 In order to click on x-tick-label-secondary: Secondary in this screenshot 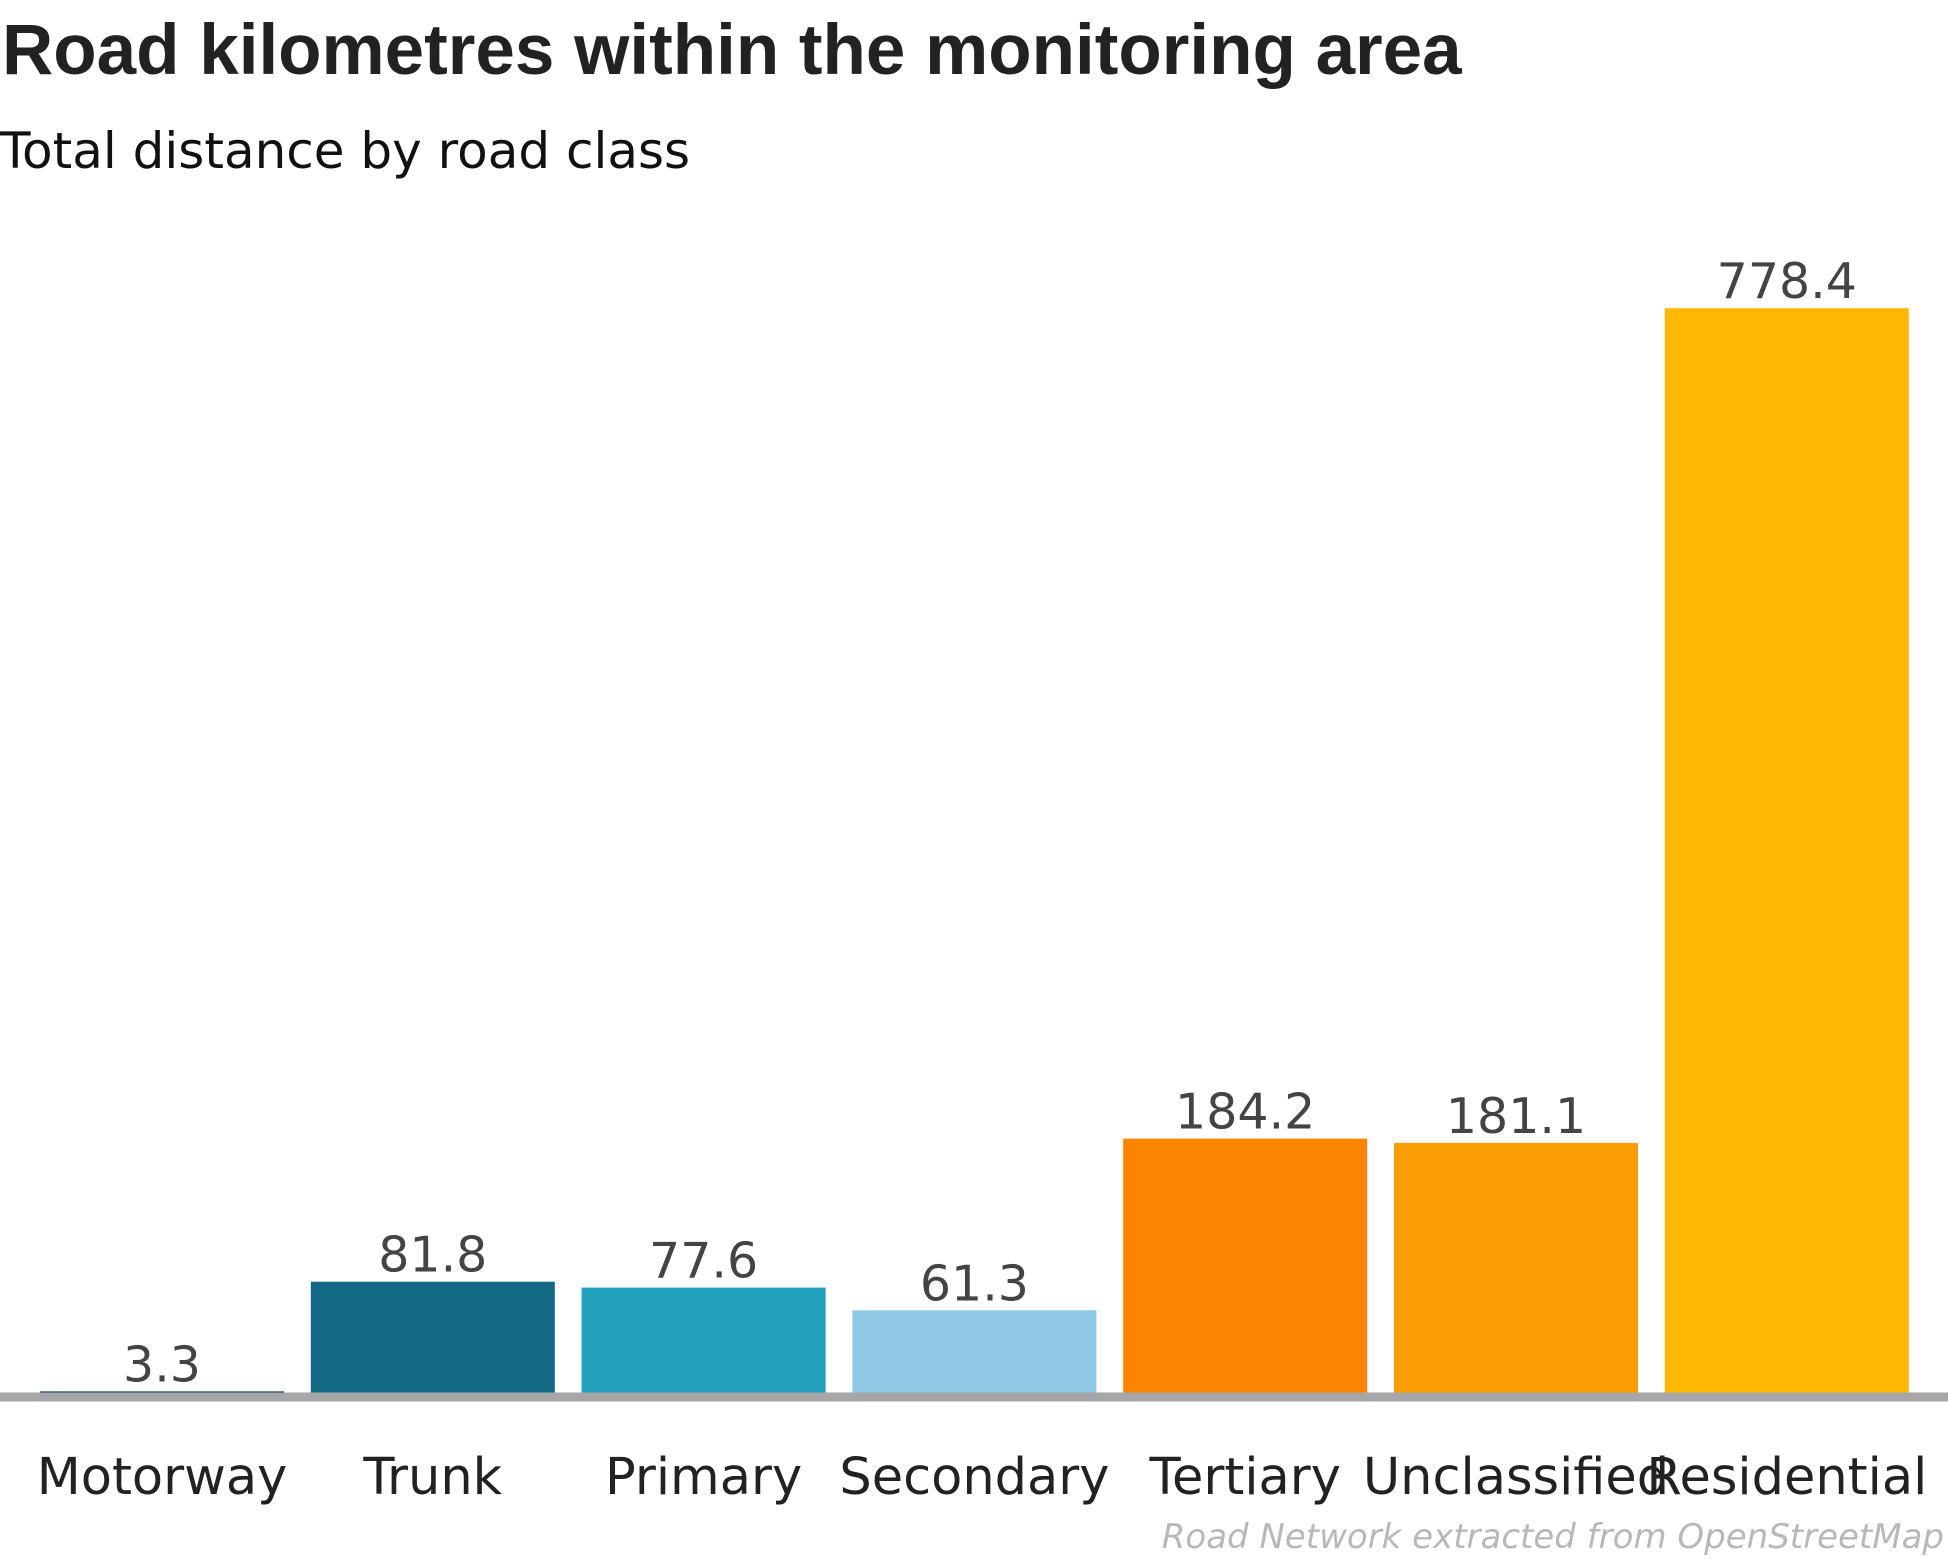, I will do `click(974, 1477)`.